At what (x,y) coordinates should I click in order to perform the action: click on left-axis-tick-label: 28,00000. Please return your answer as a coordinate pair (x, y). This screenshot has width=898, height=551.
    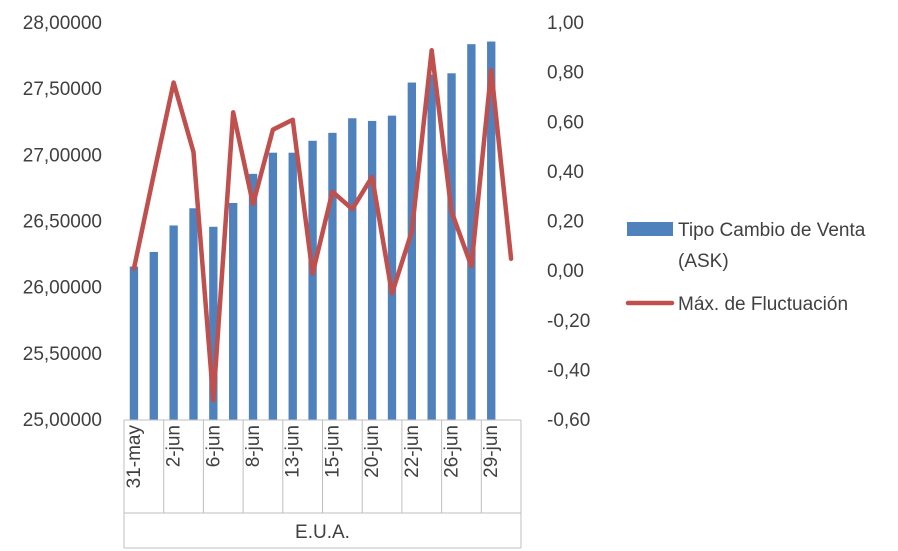
    Looking at the image, I should click on (62, 23).